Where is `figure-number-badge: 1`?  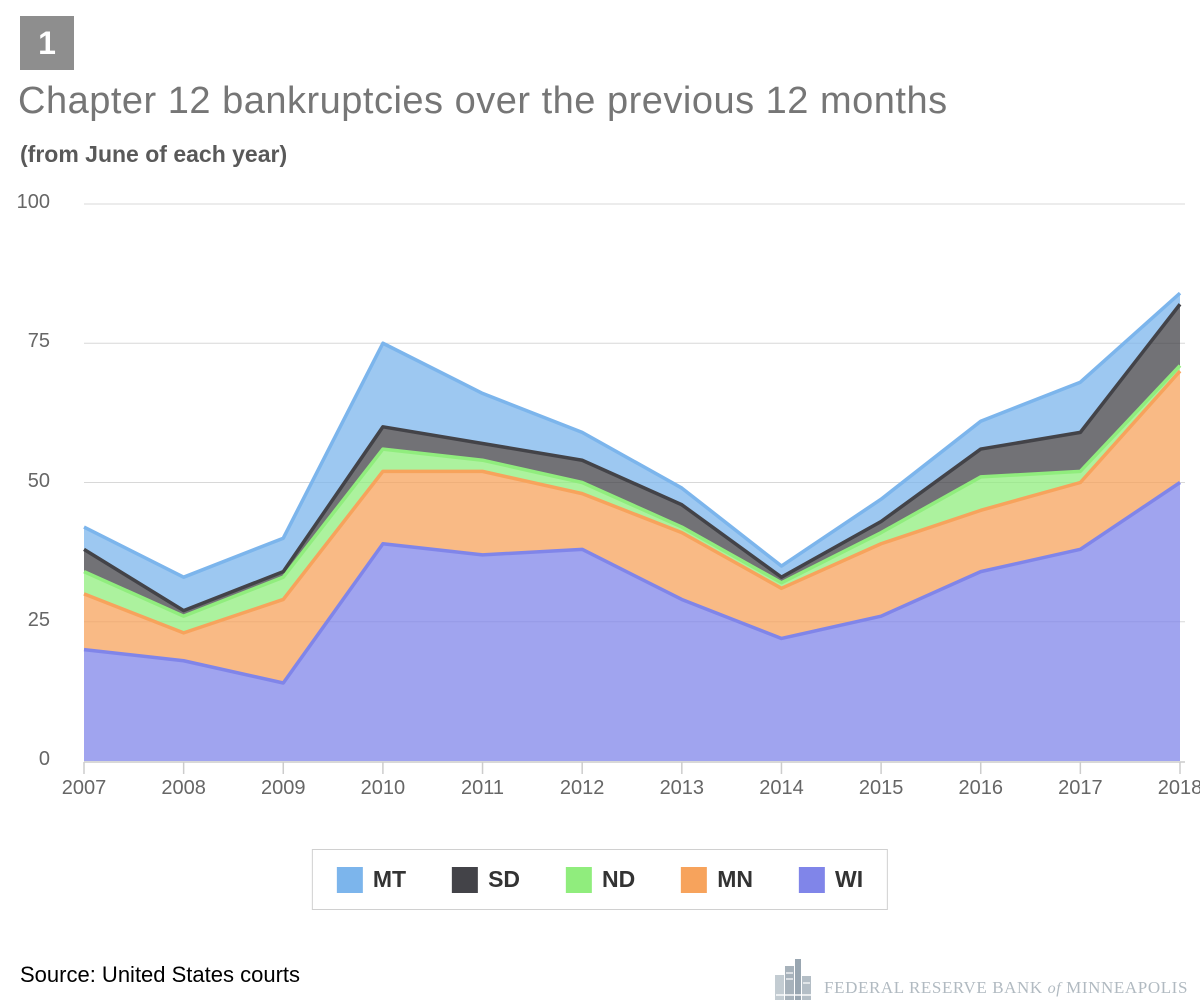
figure-number-badge: 1 is located at coordinates (47, 43).